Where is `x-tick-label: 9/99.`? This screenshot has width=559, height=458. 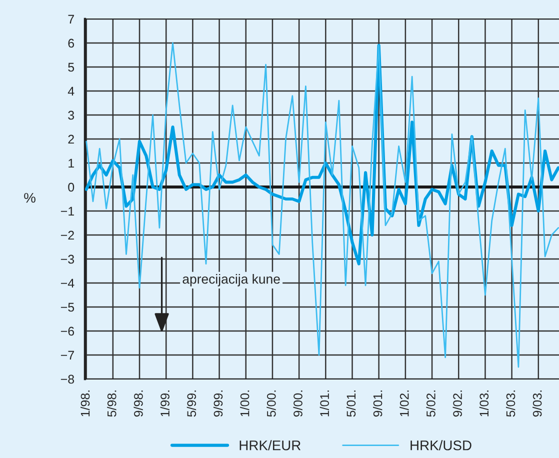 x-tick-label: 9/99. is located at coordinates (218, 403).